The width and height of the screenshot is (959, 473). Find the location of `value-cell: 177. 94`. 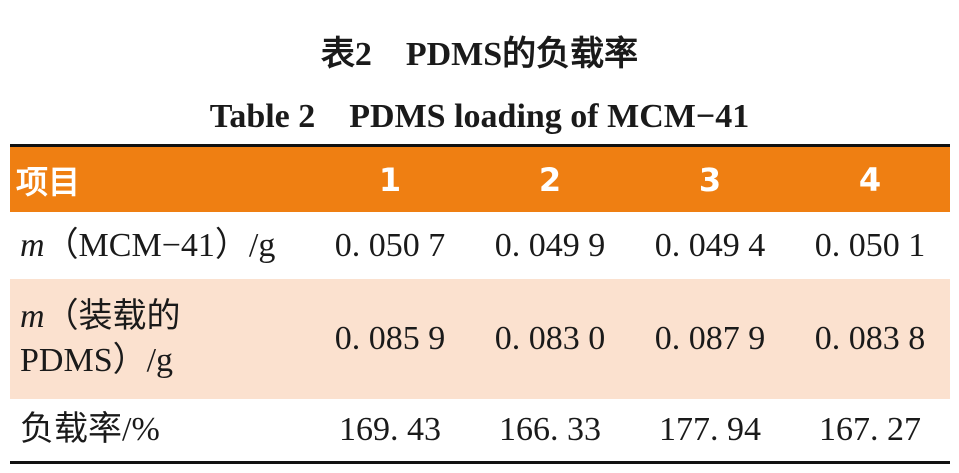

value-cell: 177. 94 is located at coordinates (710, 429).